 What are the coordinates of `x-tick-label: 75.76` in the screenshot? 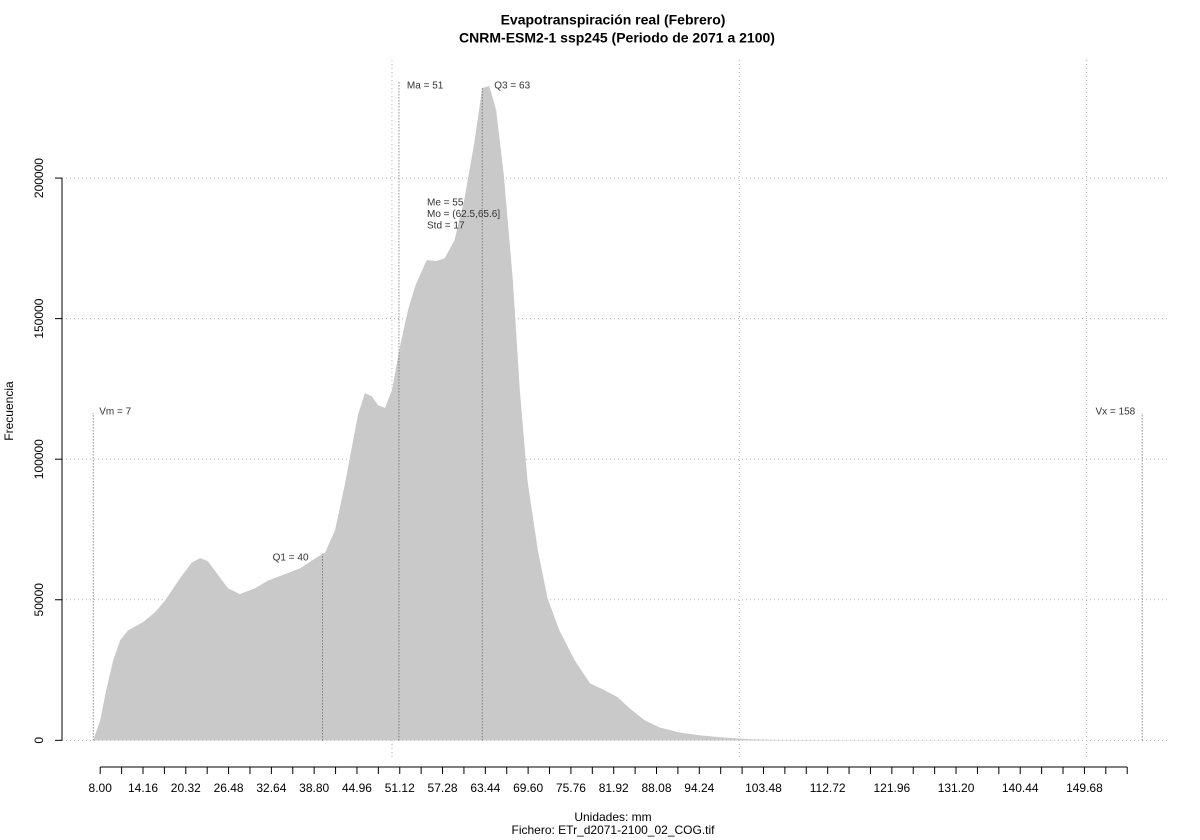 It's located at (571, 788).